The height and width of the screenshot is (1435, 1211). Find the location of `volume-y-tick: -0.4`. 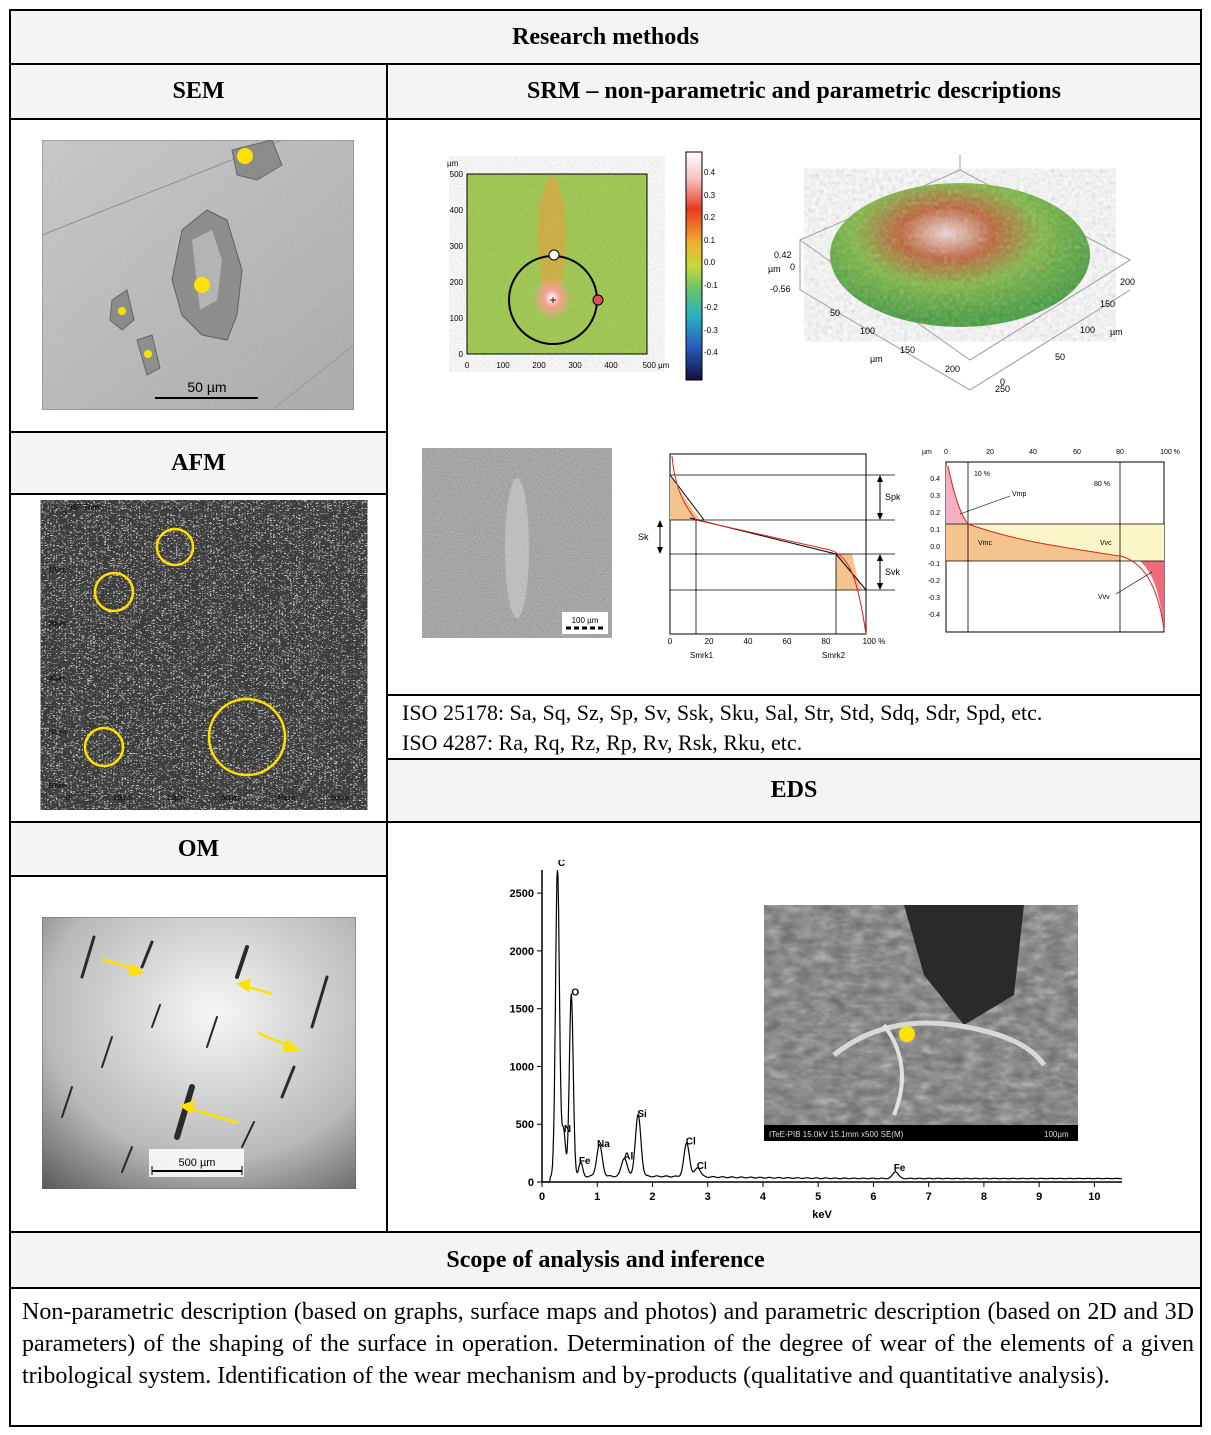

volume-y-tick: -0.4 is located at coordinates (934, 615).